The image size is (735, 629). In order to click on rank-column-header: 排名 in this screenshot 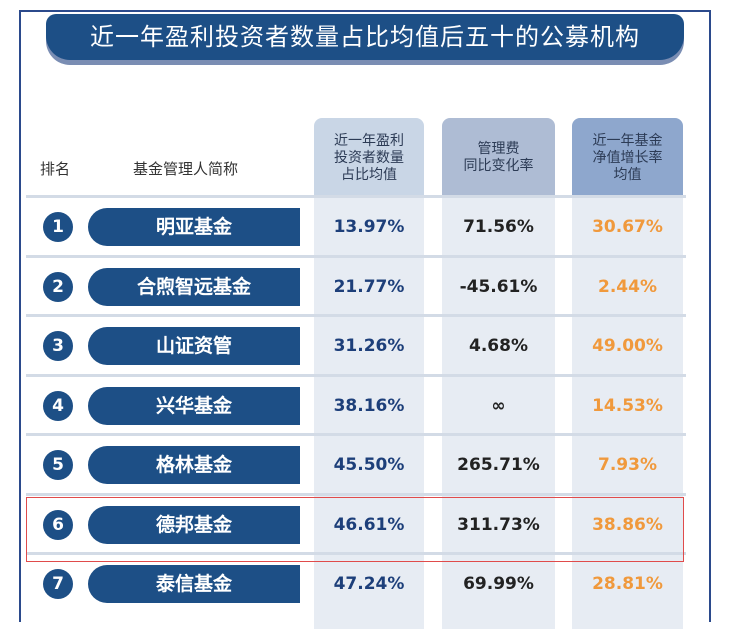, I will do `click(55, 169)`.